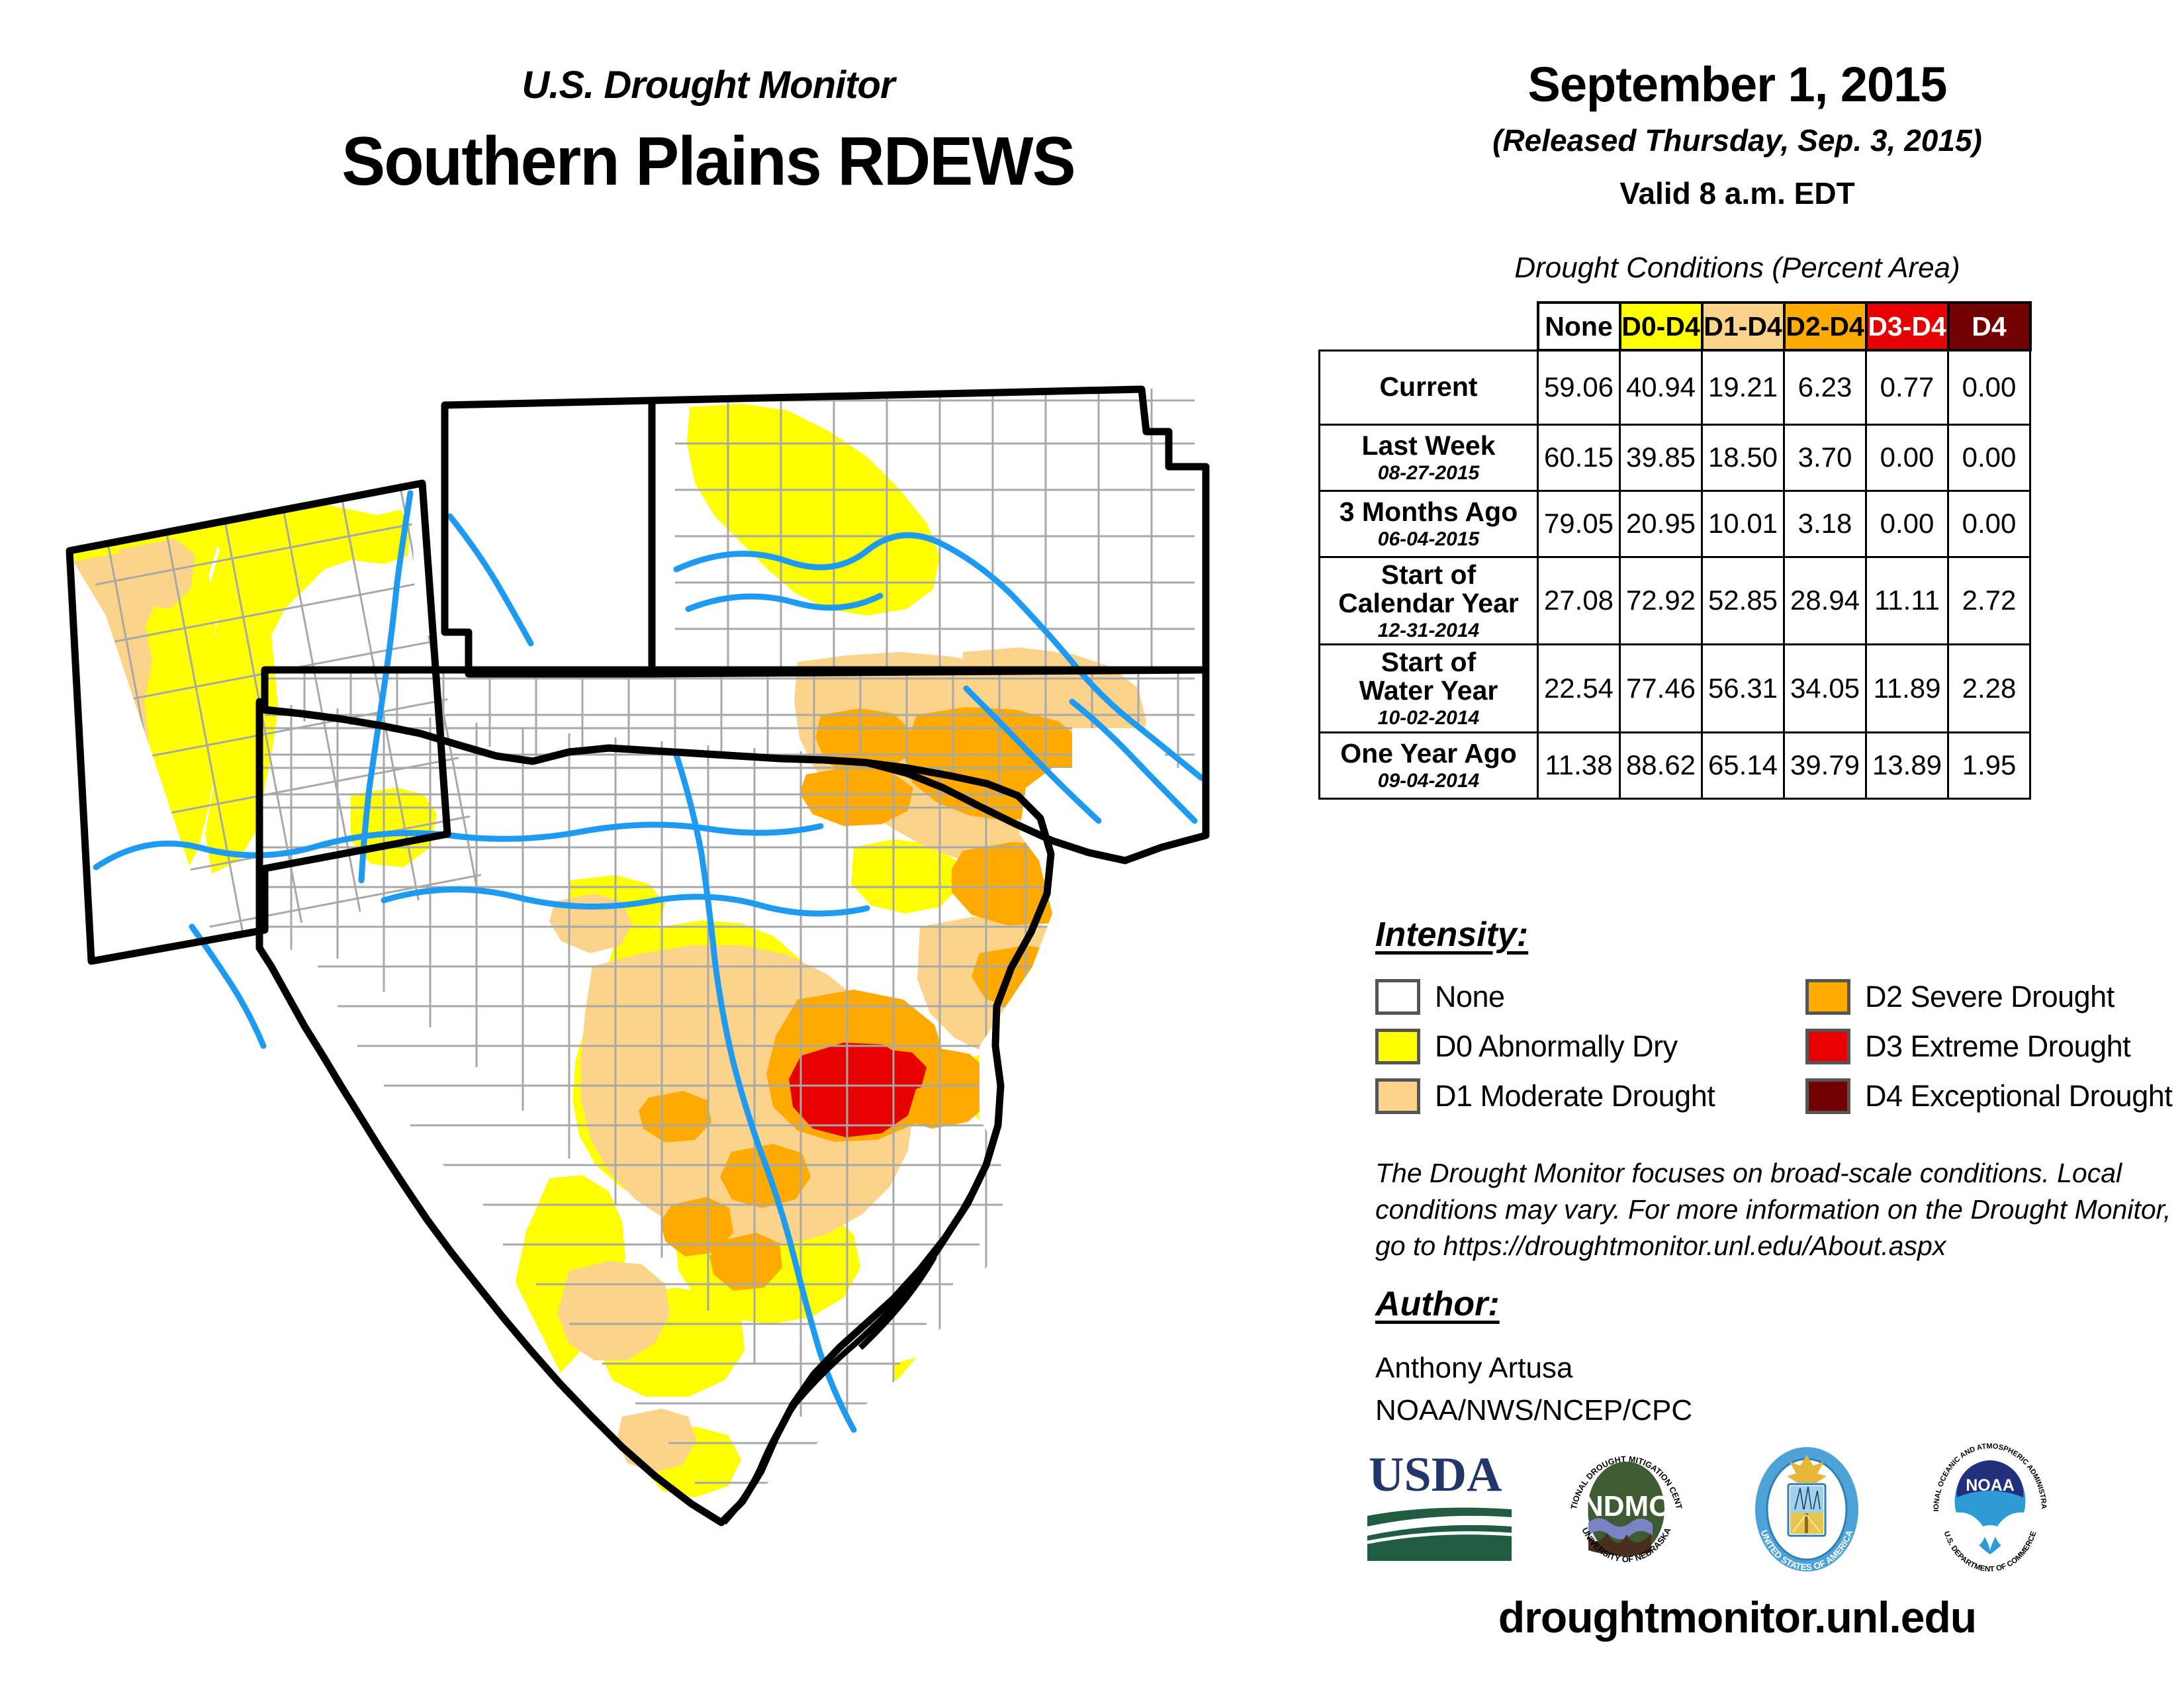 This screenshot has height=1688, width=2184. Describe the element at coordinates (1907, 600) in the screenshot. I see `cell-d3-d4: 11.11` at that location.